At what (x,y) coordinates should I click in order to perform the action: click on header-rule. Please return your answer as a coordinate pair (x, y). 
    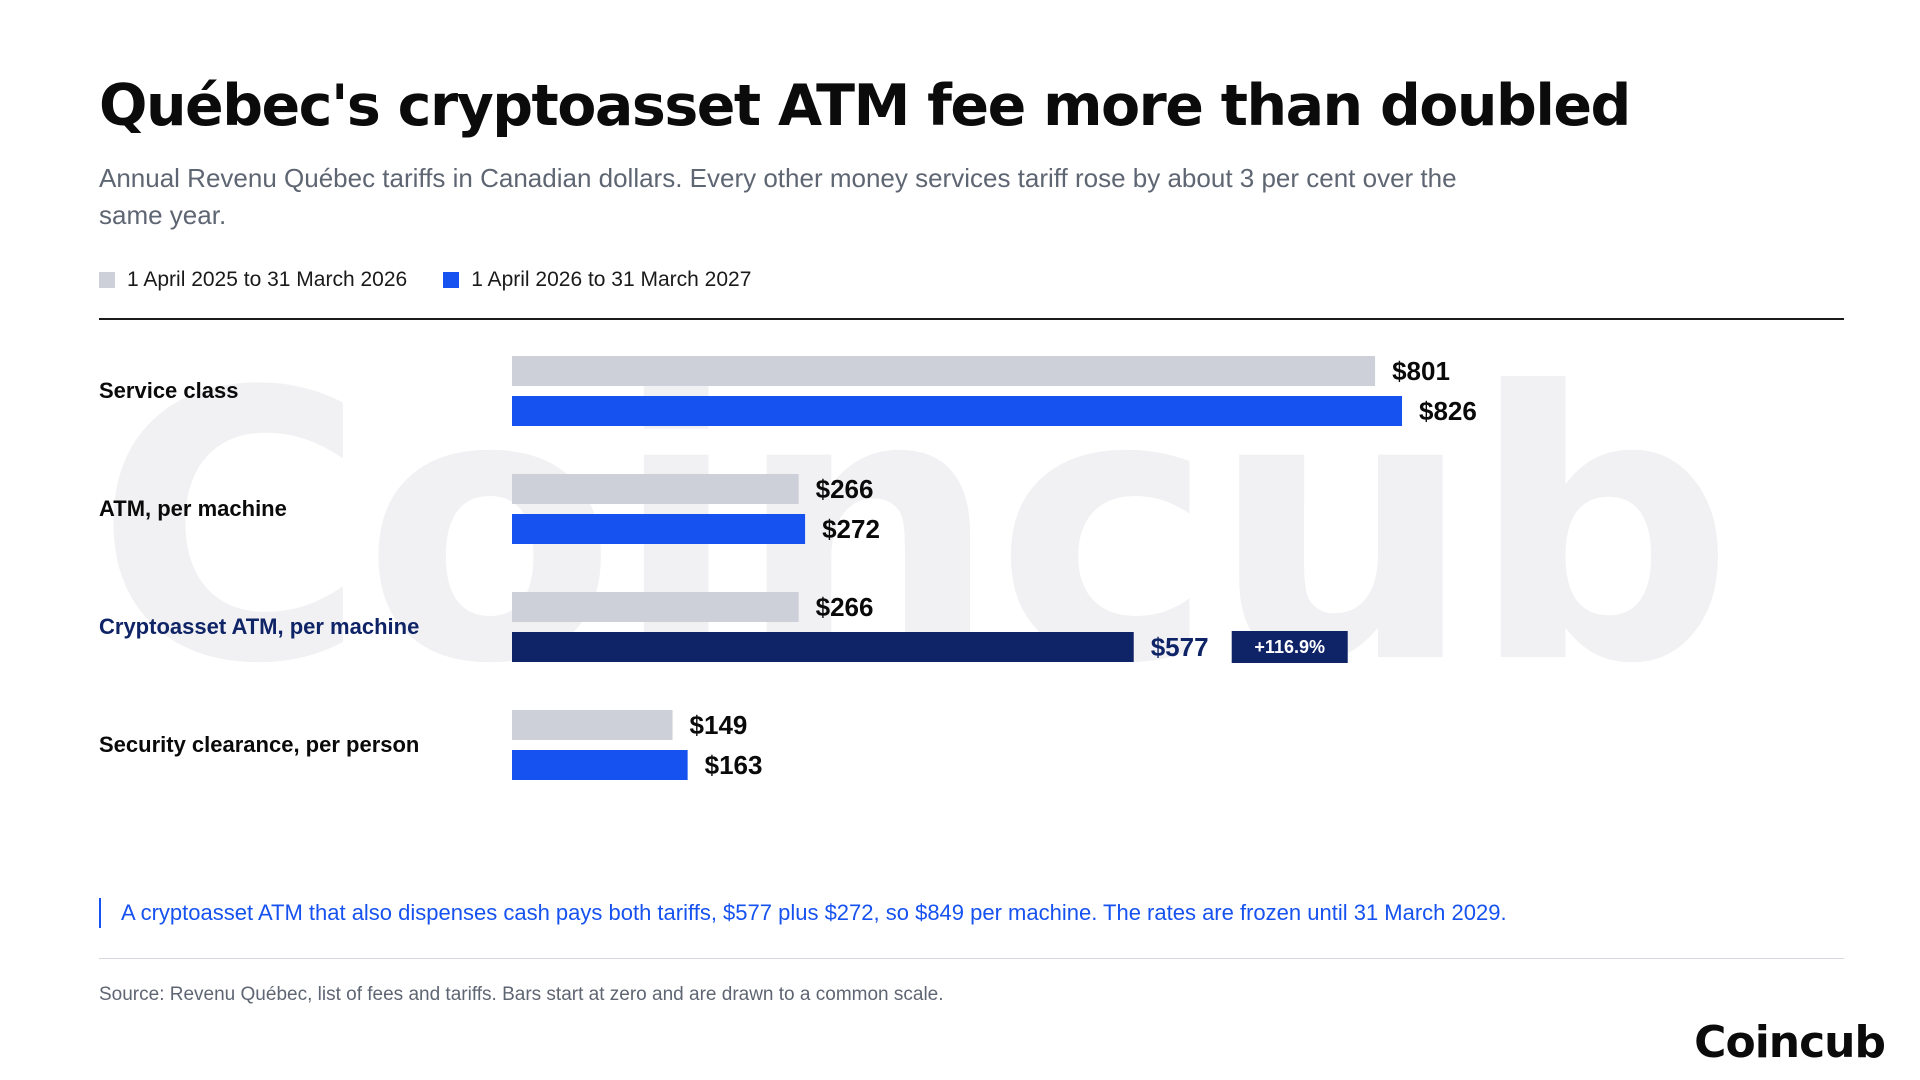
    Looking at the image, I should click on (971, 319).